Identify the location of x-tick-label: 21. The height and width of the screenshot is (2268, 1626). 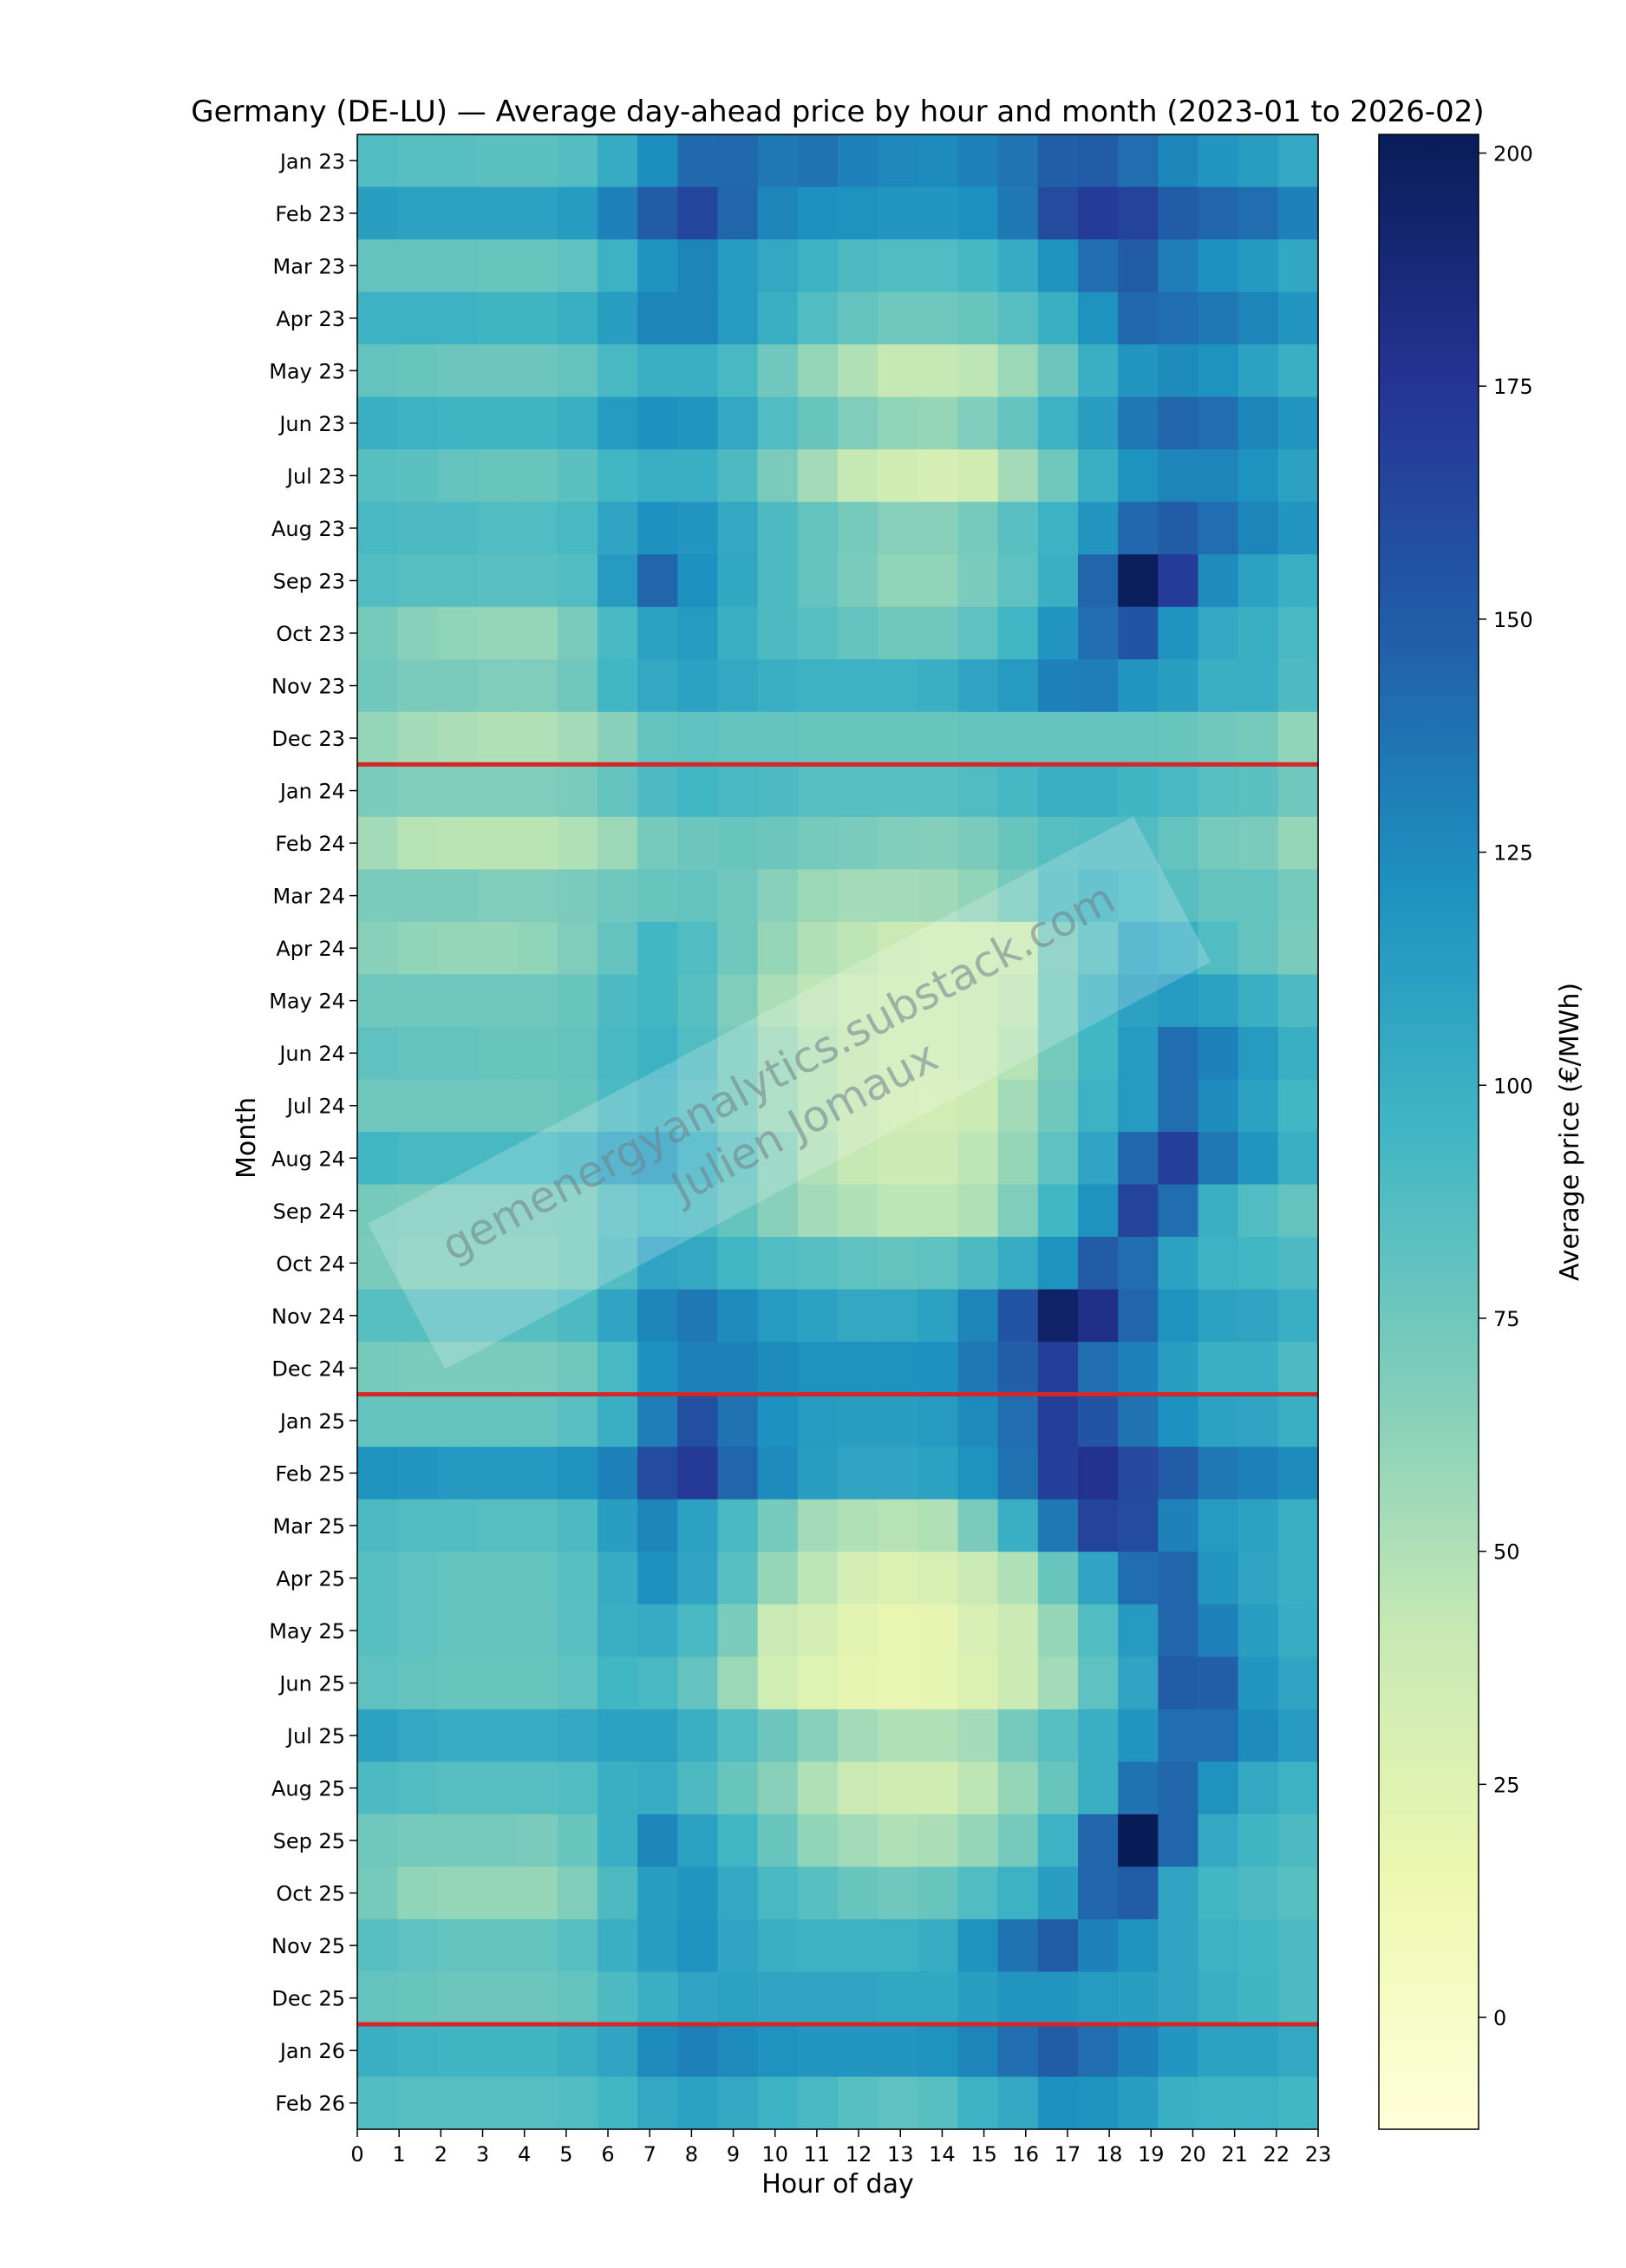
(1234, 2154).